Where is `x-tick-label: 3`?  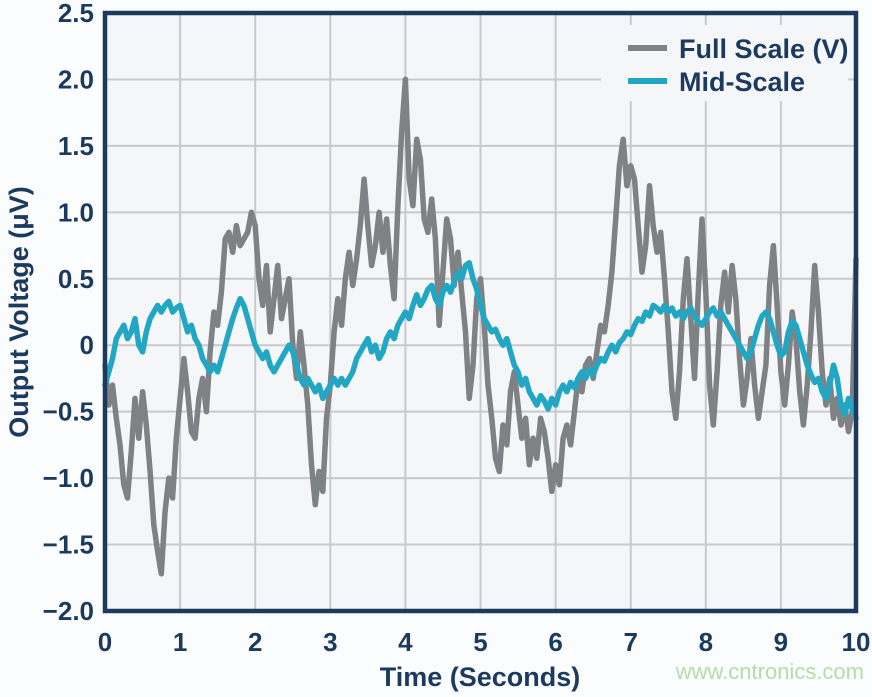
x-tick-label: 3 is located at coordinates (330, 642).